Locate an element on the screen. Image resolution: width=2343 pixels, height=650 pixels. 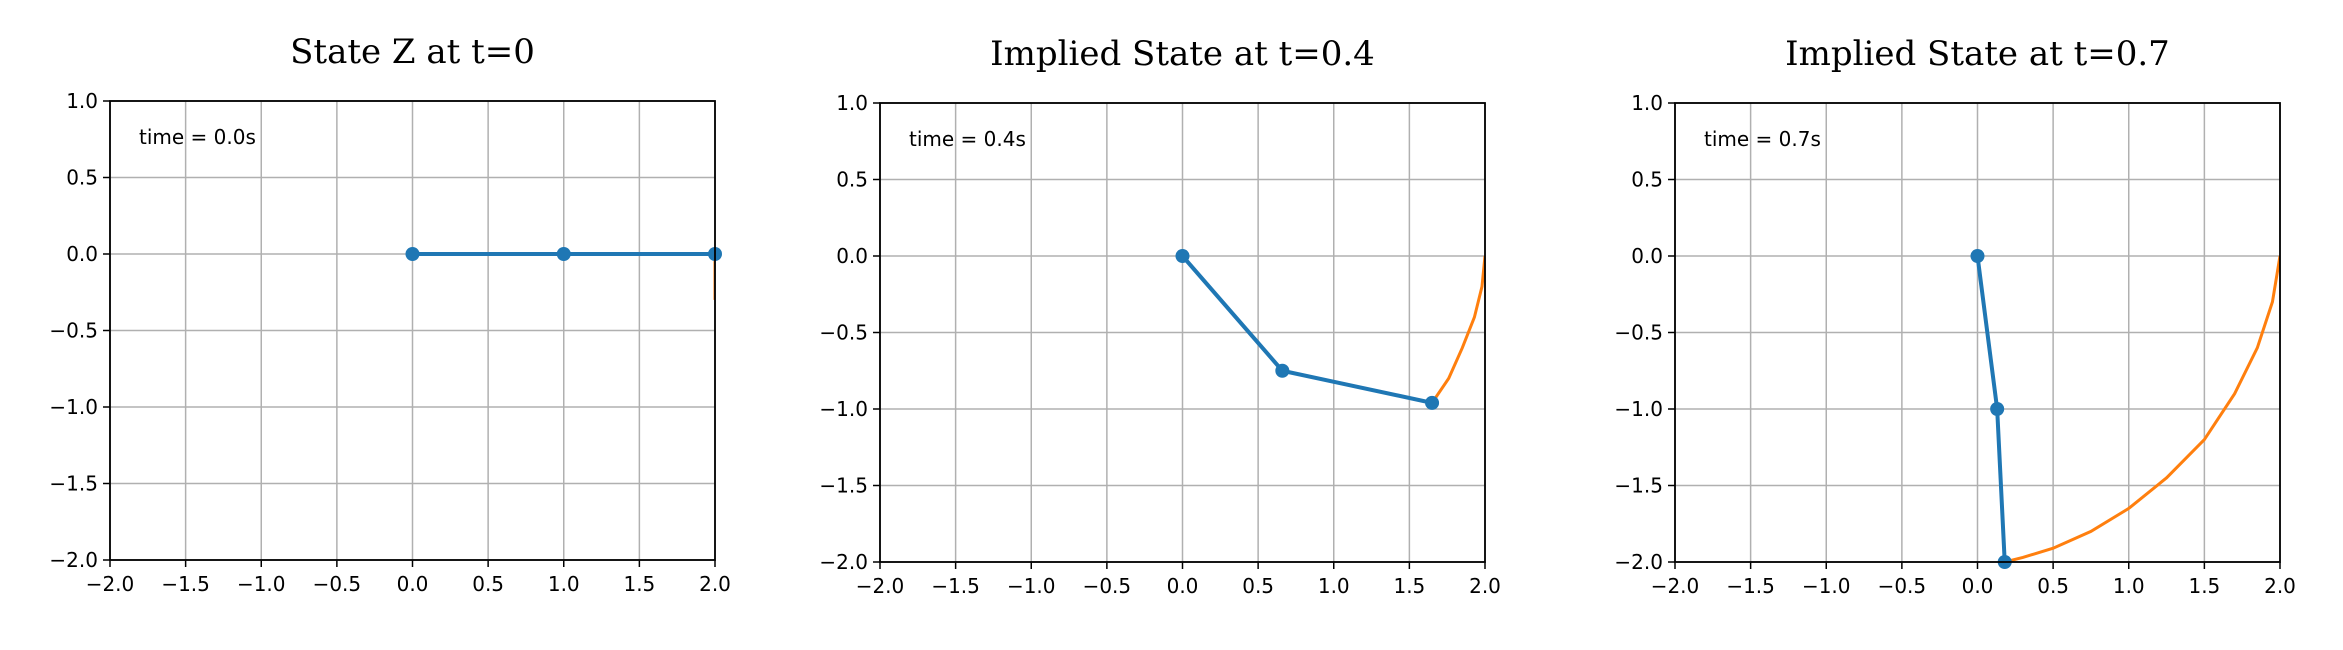
time-annotation: time = 0.0s is located at coordinates (197, 137).